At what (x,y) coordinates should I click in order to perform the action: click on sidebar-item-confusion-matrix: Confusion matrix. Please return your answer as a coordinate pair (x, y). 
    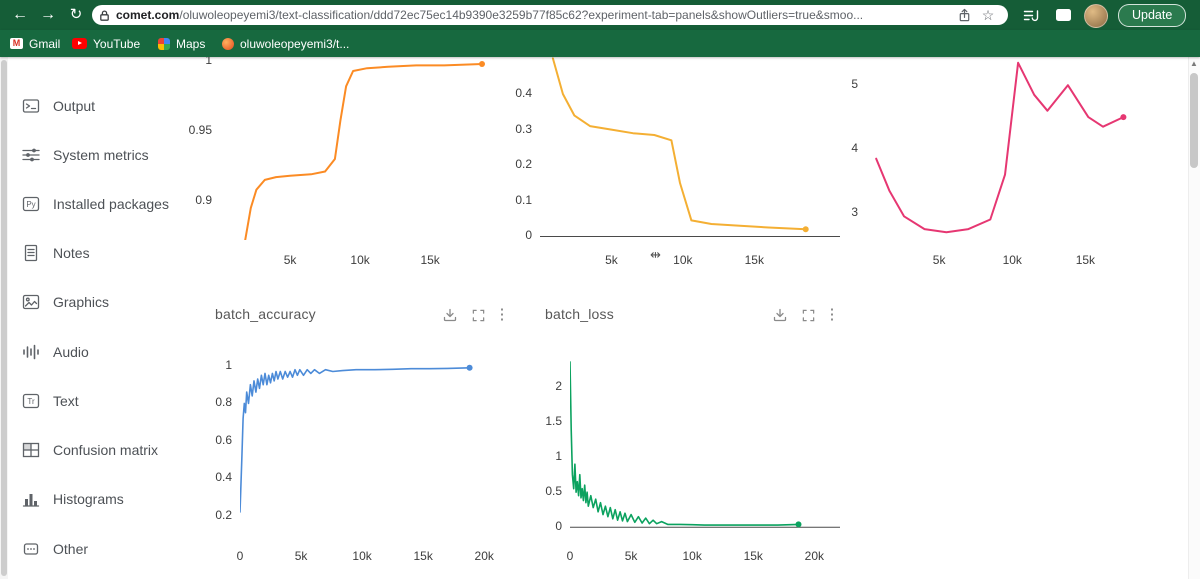
    Looking at the image, I should click on (125, 449).